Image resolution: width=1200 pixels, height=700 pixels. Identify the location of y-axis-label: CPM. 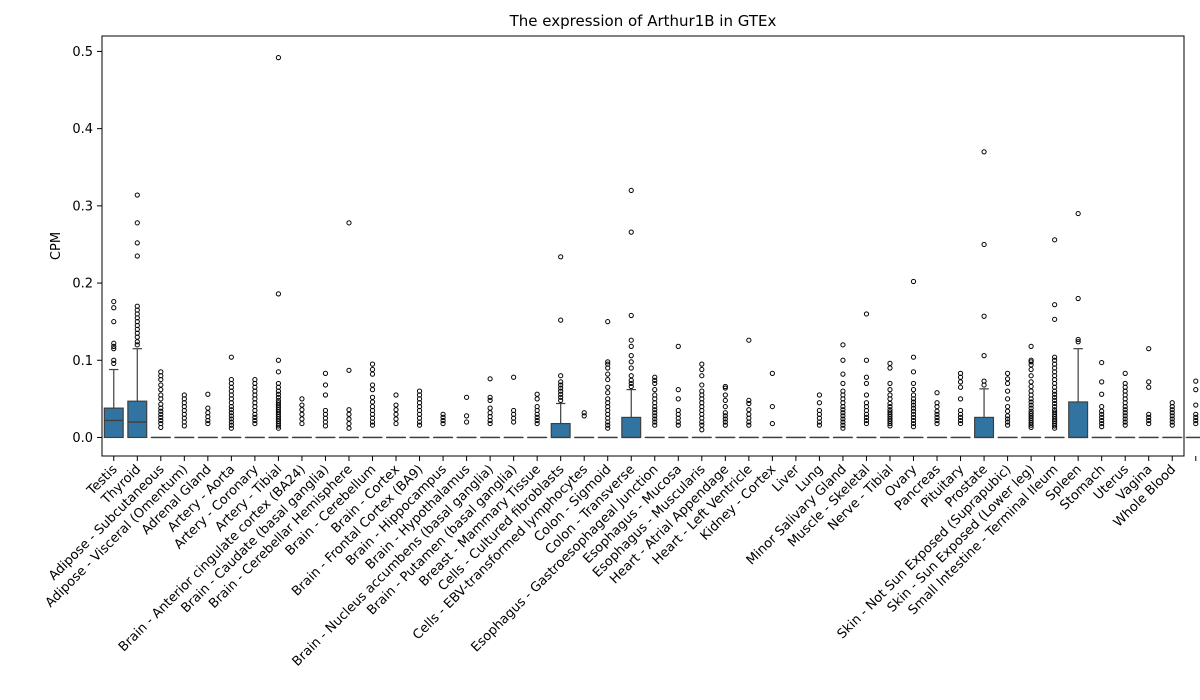
(56, 246).